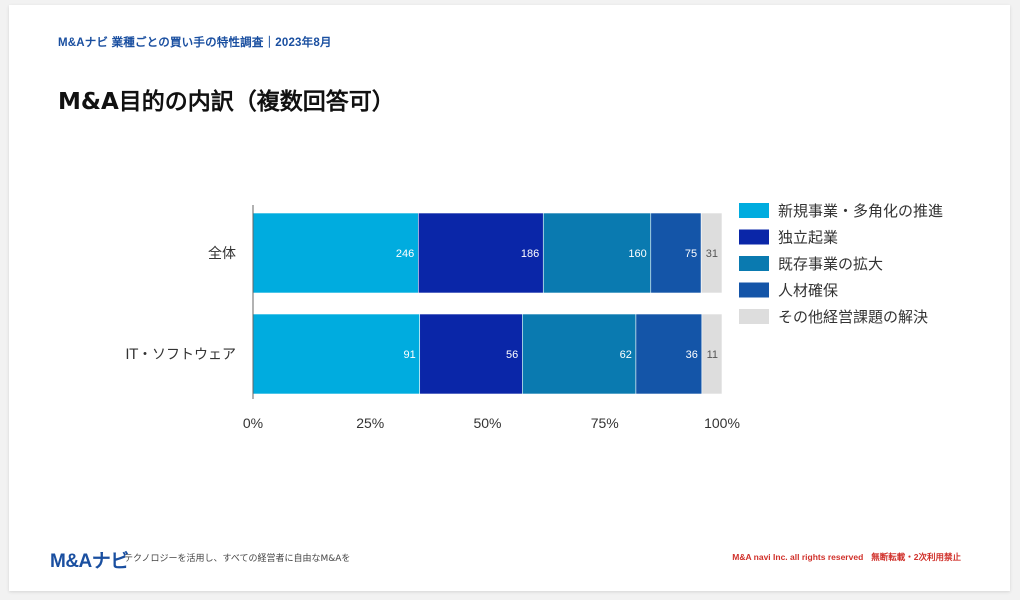  What do you see at coordinates (605, 423) in the screenshot?
I see `x-tick-label: 75%` at bounding box center [605, 423].